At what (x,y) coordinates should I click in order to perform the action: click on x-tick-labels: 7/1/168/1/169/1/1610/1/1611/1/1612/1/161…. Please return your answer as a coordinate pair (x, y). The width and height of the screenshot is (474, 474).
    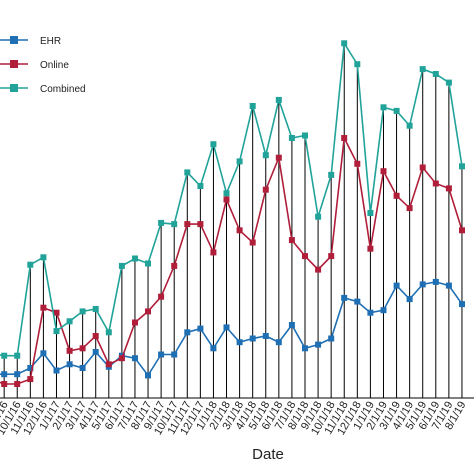
    Looking at the image, I should click on (234, 419).